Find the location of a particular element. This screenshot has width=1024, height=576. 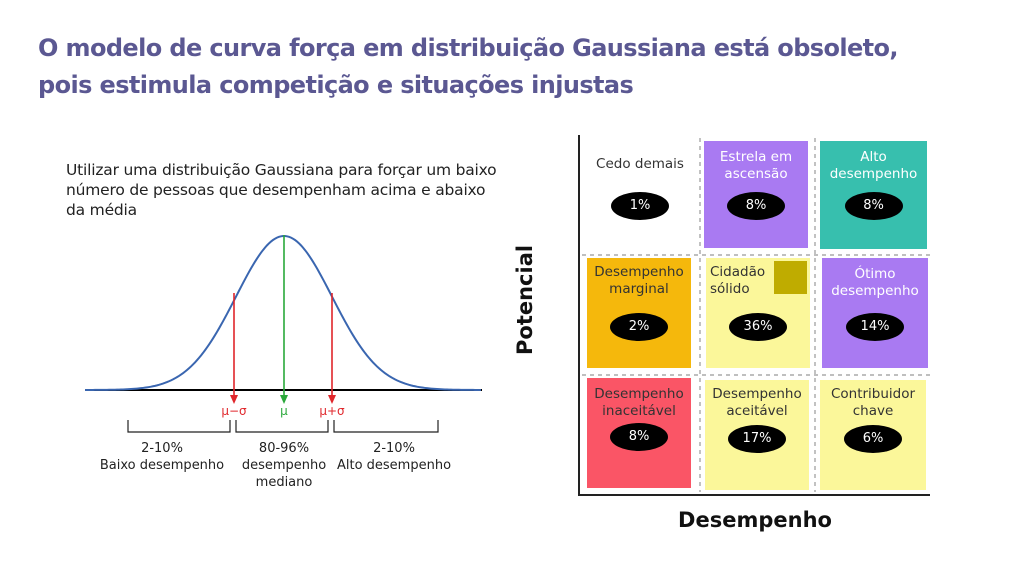

matrix-cell-label: Desempenho marginal is located at coordinates (639, 280).